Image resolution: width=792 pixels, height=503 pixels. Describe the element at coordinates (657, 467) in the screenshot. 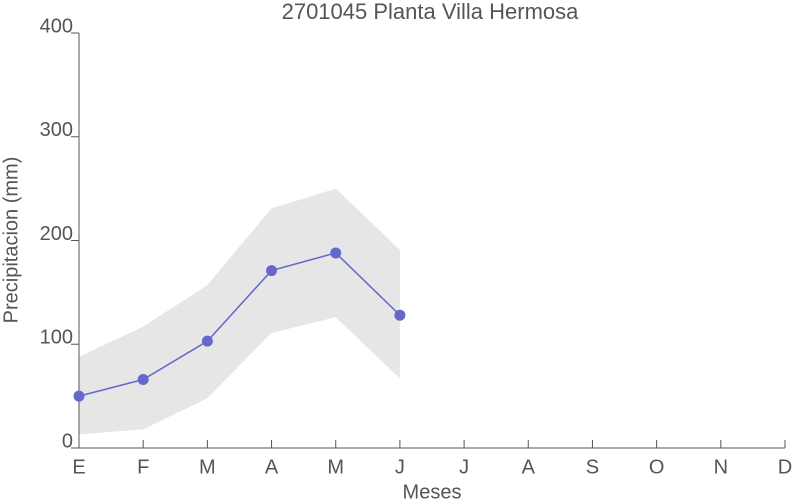

I see `x-tick-label: O` at that location.